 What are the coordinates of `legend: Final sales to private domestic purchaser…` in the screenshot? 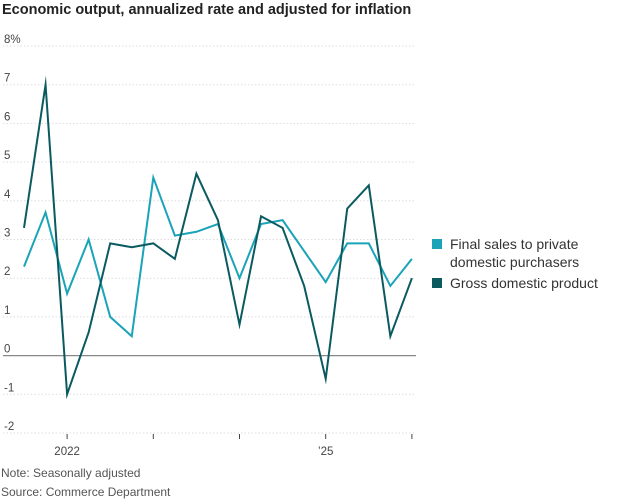 It's located at (515, 263).